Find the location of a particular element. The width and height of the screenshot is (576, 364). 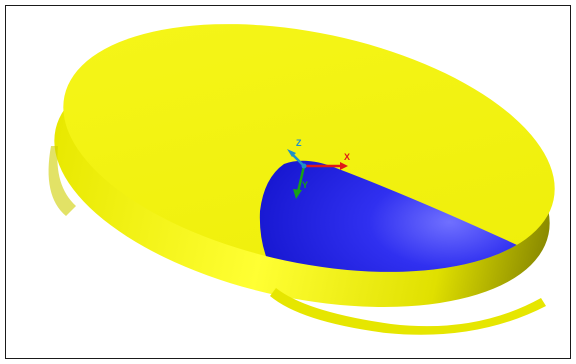

z-axis-label: Z is located at coordinates (299, 143).